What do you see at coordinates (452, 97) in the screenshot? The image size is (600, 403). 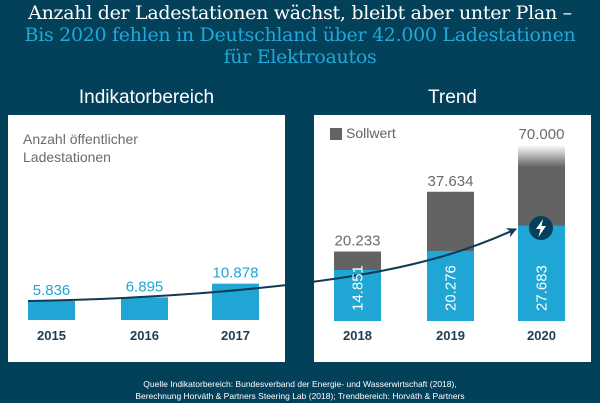 I see `section-label-trend: Trend` at bounding box center [452, 97].